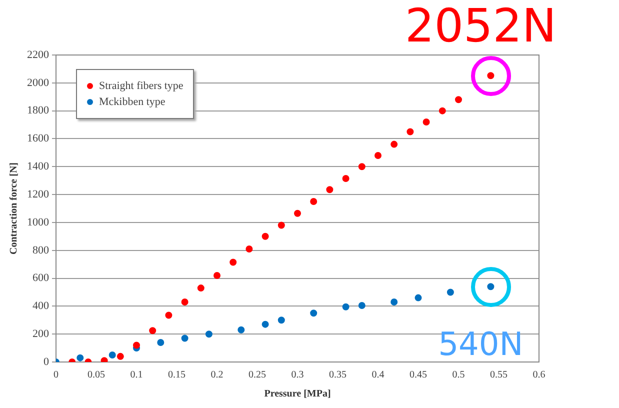 This screenshot has width=619, height=408. What do you see at coordinates (41, 278) in the screenshot?
I see `y-tick-label: 600` at bounding box center [41, 278].